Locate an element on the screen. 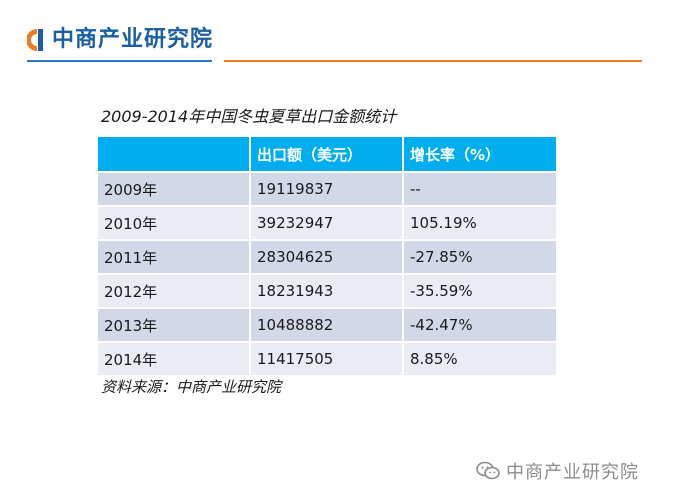 The image size is (680, 504). cell-export: 18231943 is located at coordinates (327, 290).